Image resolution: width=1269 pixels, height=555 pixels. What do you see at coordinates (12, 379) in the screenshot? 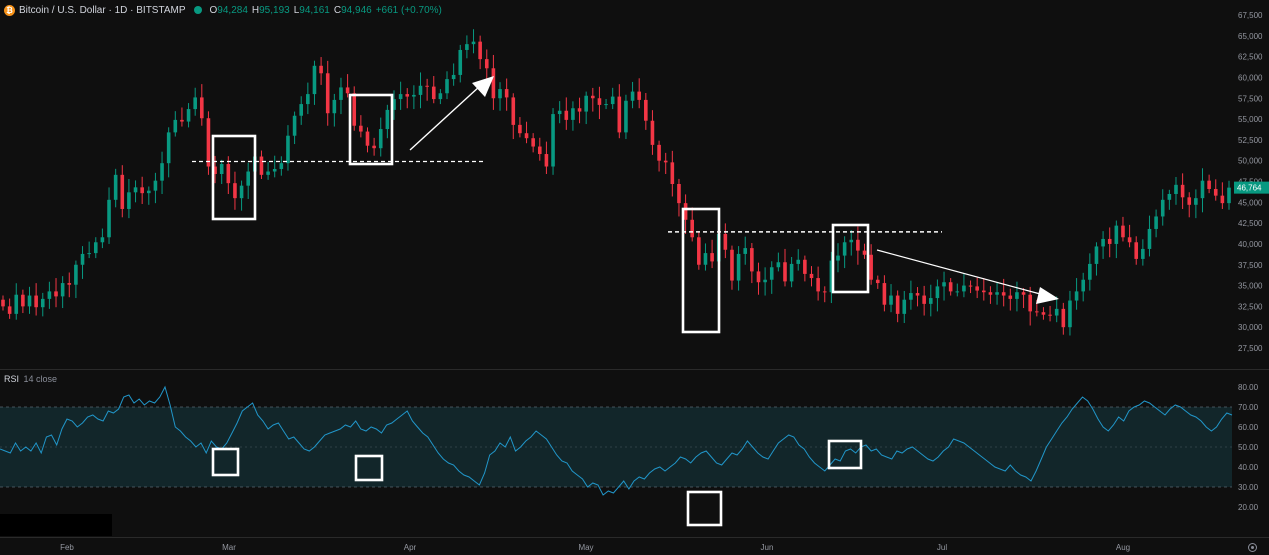
I see `rsi-name: RSI` at bounding box center [12, 379].